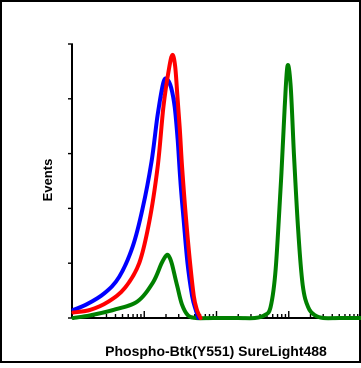  What do you see at coordinates (47, 180) in the screenshot?
I see `y-axis-label: Events` at bounding box center [47, 180].